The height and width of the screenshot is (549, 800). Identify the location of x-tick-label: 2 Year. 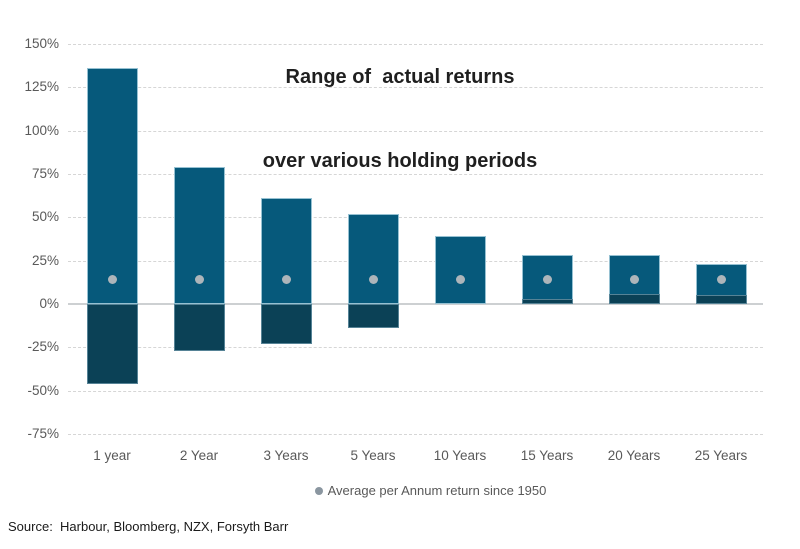
(199, 455).